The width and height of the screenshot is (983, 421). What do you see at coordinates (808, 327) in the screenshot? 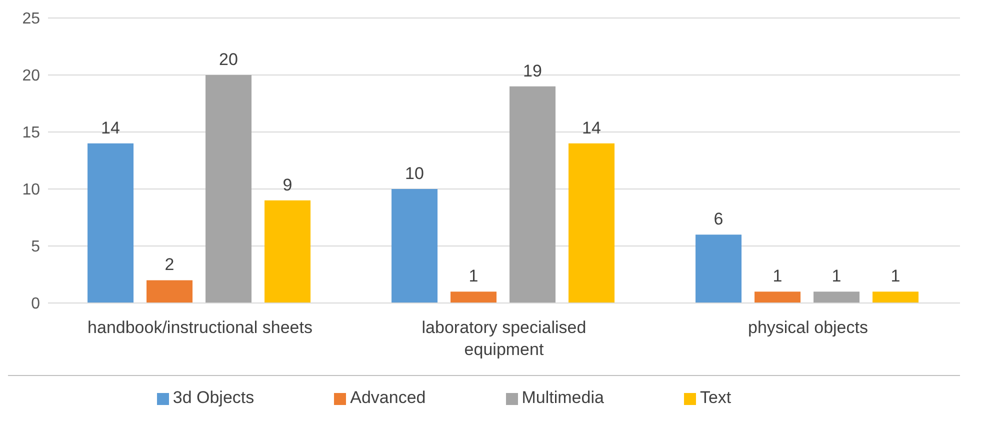
I see `x-tick-label: physical objects` at bounding box center [808, 327].